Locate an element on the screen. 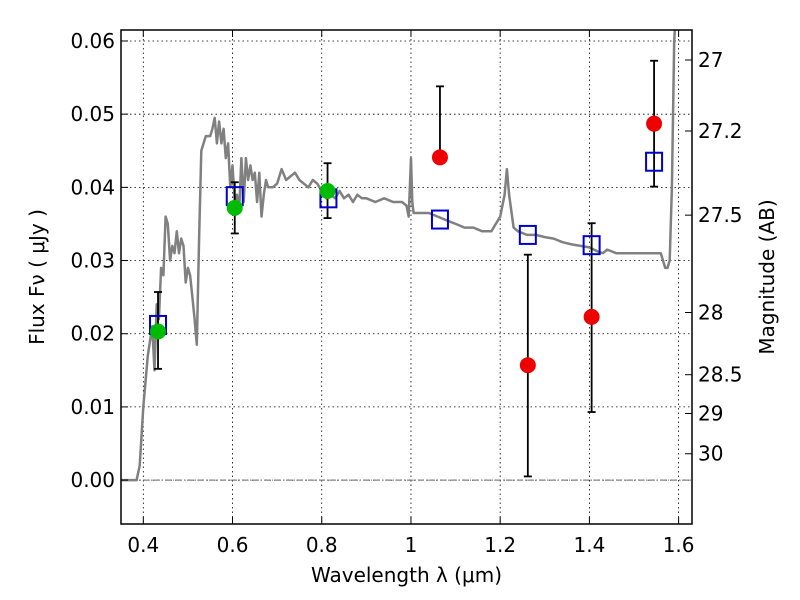 The height and width of the screenshot is (600, 800). y-tick-label: 0.05 is located at coordinates (92, 114).